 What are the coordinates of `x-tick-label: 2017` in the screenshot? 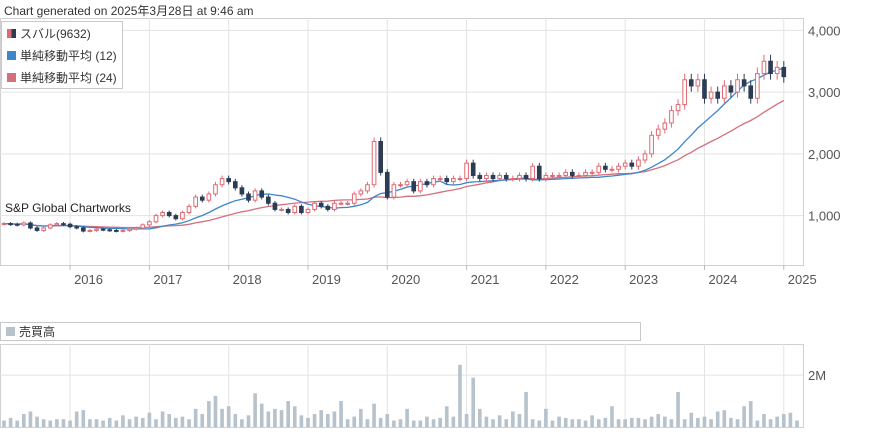 It's located at (167, 279).